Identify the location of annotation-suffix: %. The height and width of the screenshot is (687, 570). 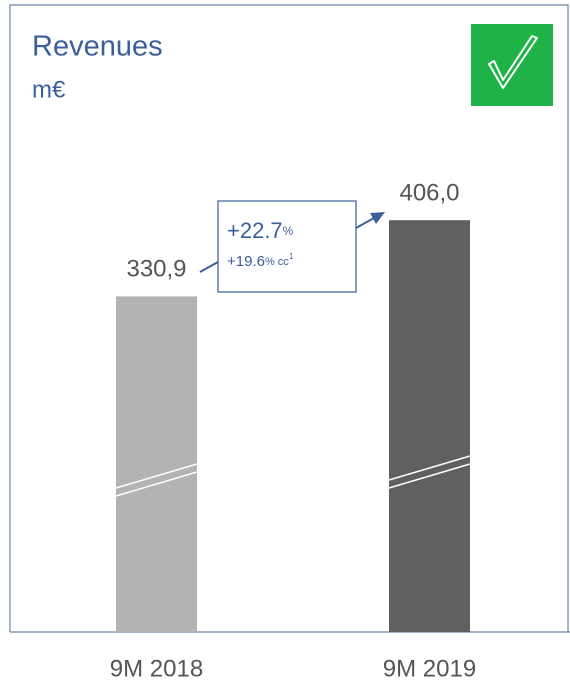
(288, 231).